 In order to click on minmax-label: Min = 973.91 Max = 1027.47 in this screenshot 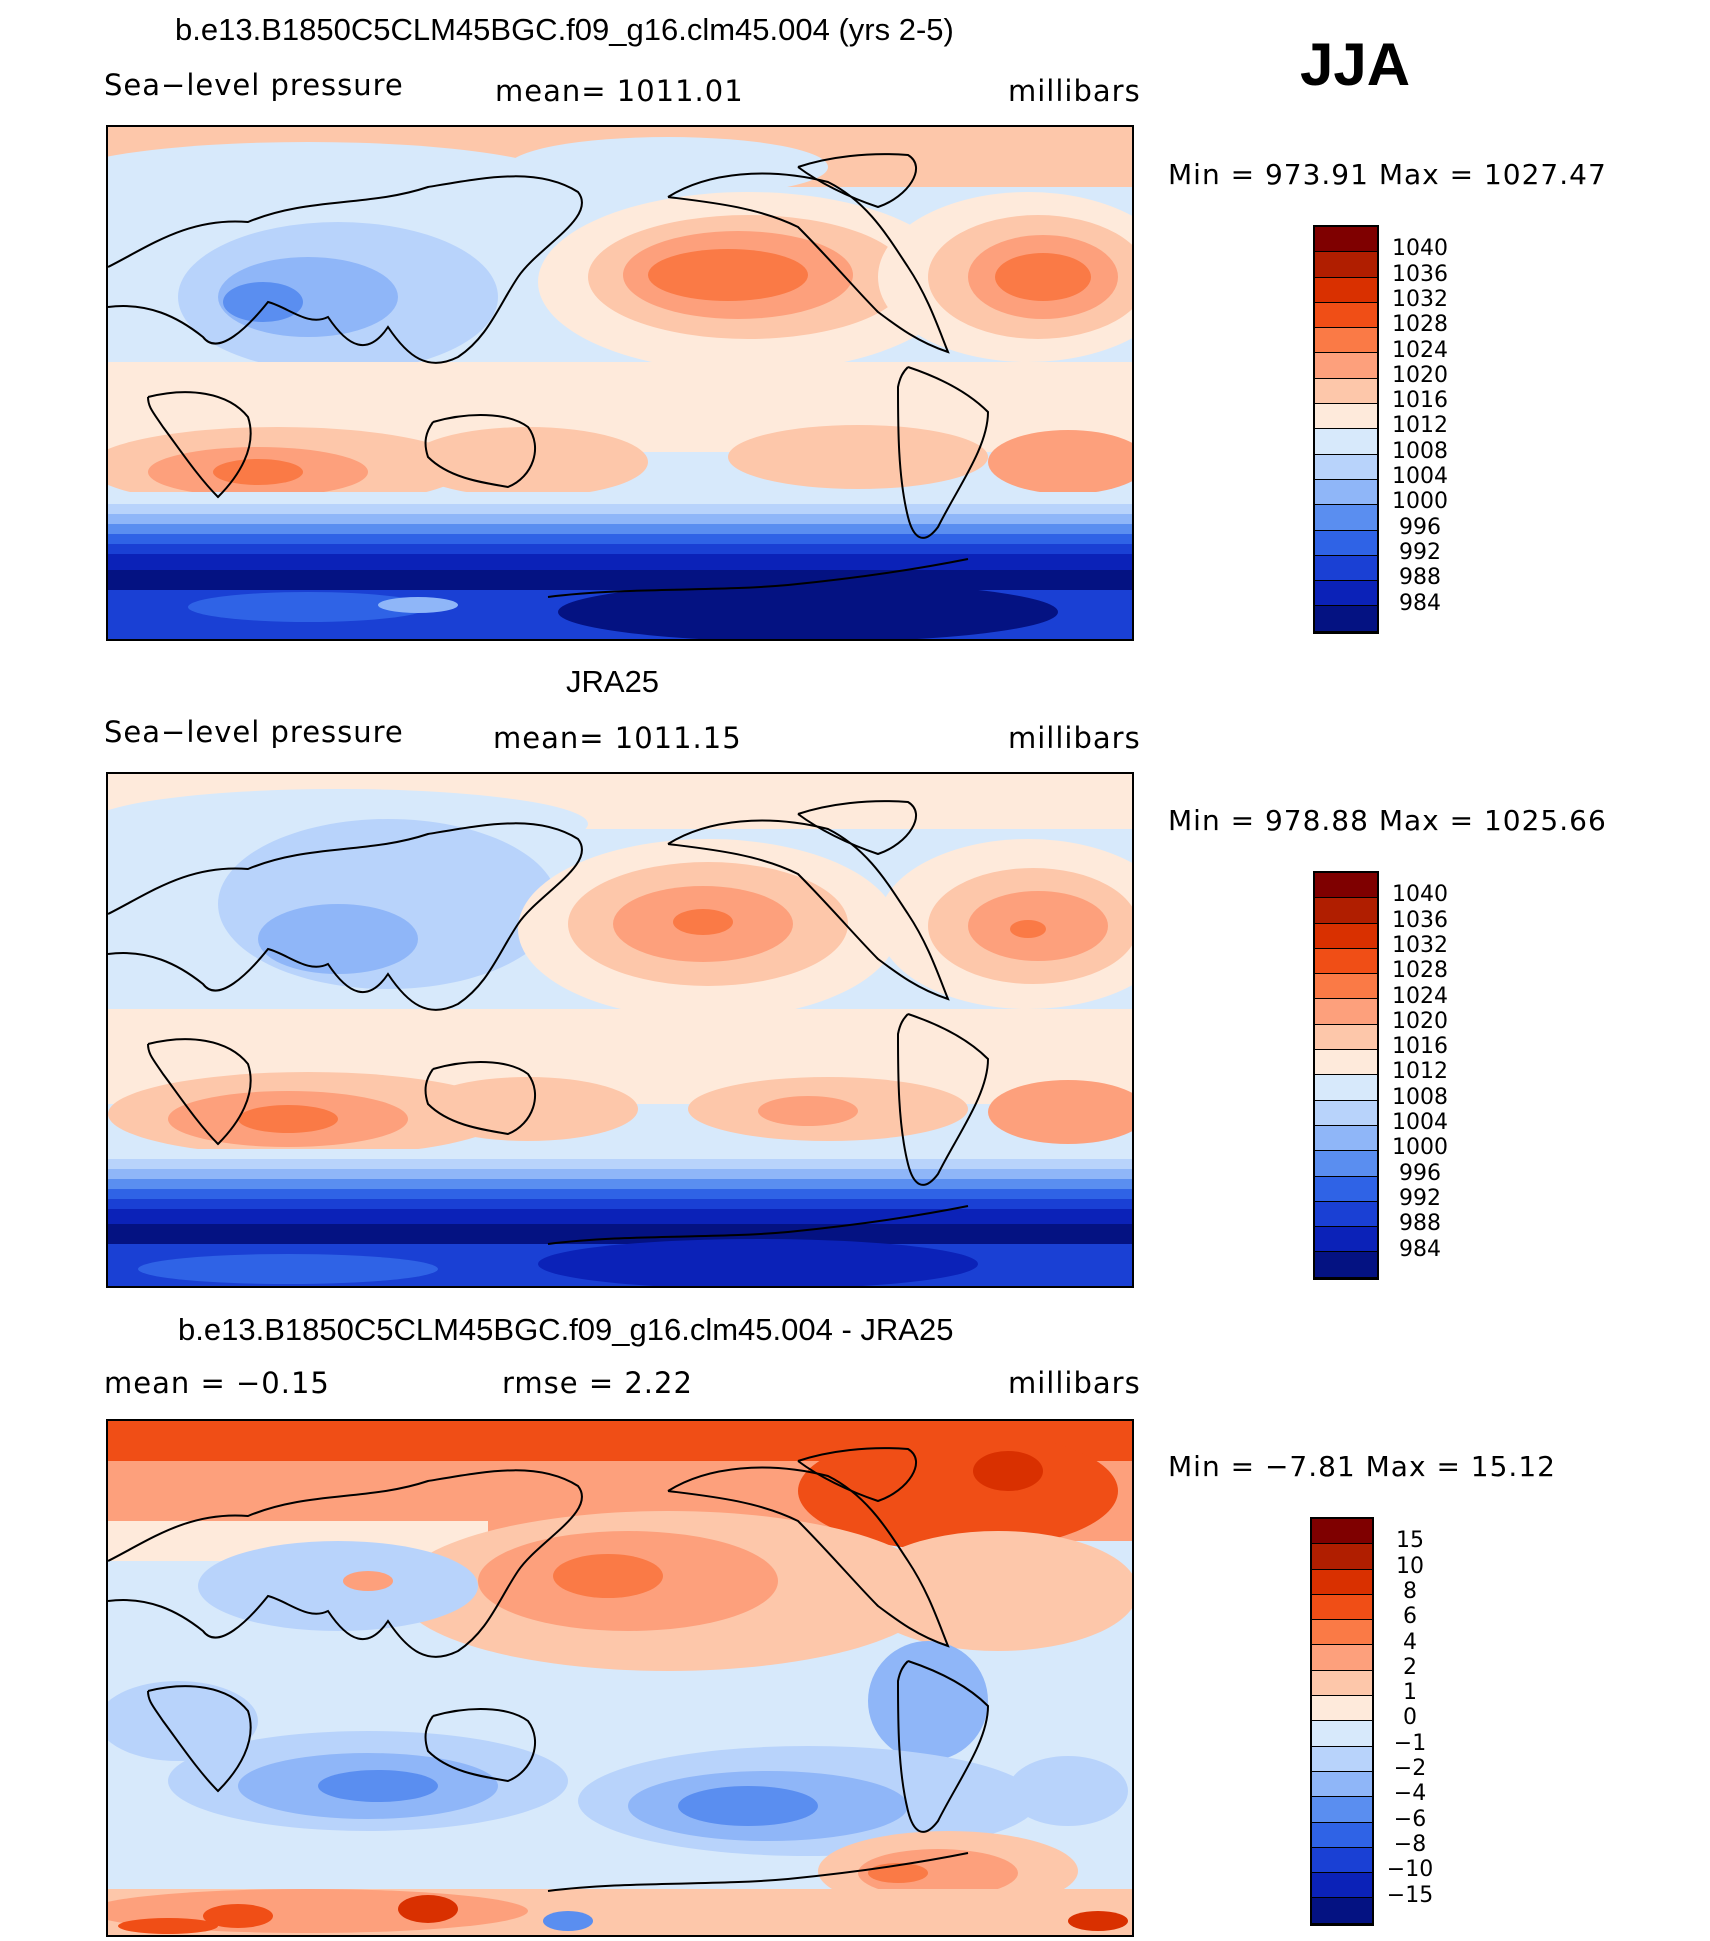, I will do `click(1387, 174)`.